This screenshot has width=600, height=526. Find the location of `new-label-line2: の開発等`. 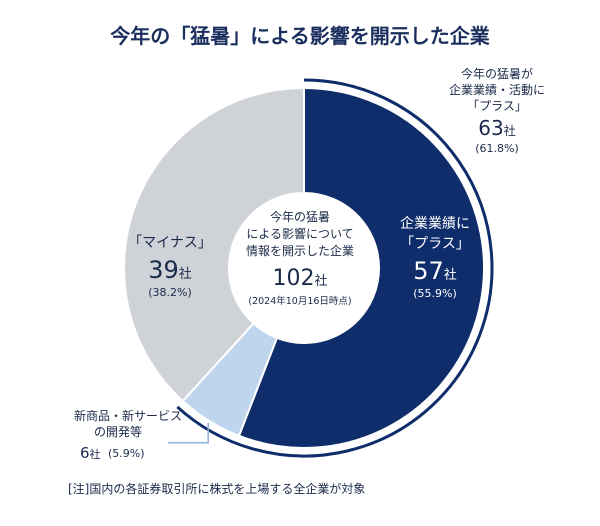

new-label-line2: の開発等 is located at coordinates (118, 432).